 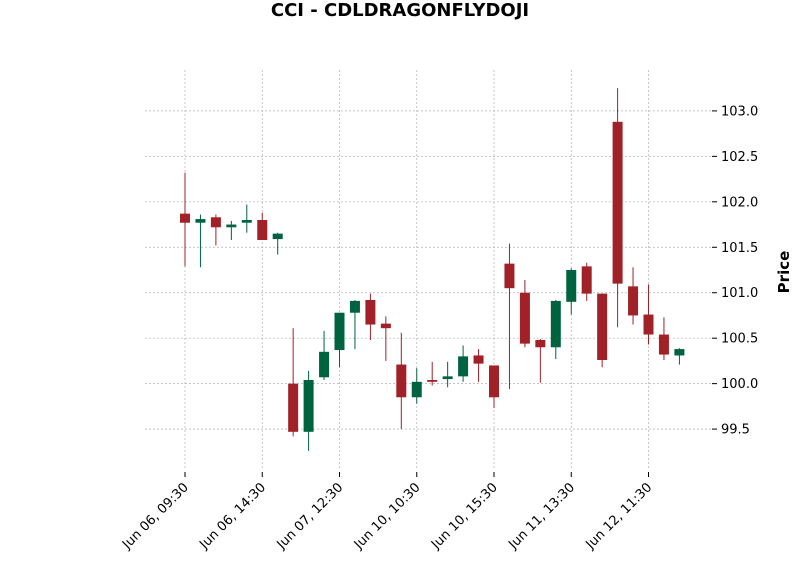 I want to click on chart-title: CCI - CDLDRAGONFLYDOJI, so click(x=400, y=10).